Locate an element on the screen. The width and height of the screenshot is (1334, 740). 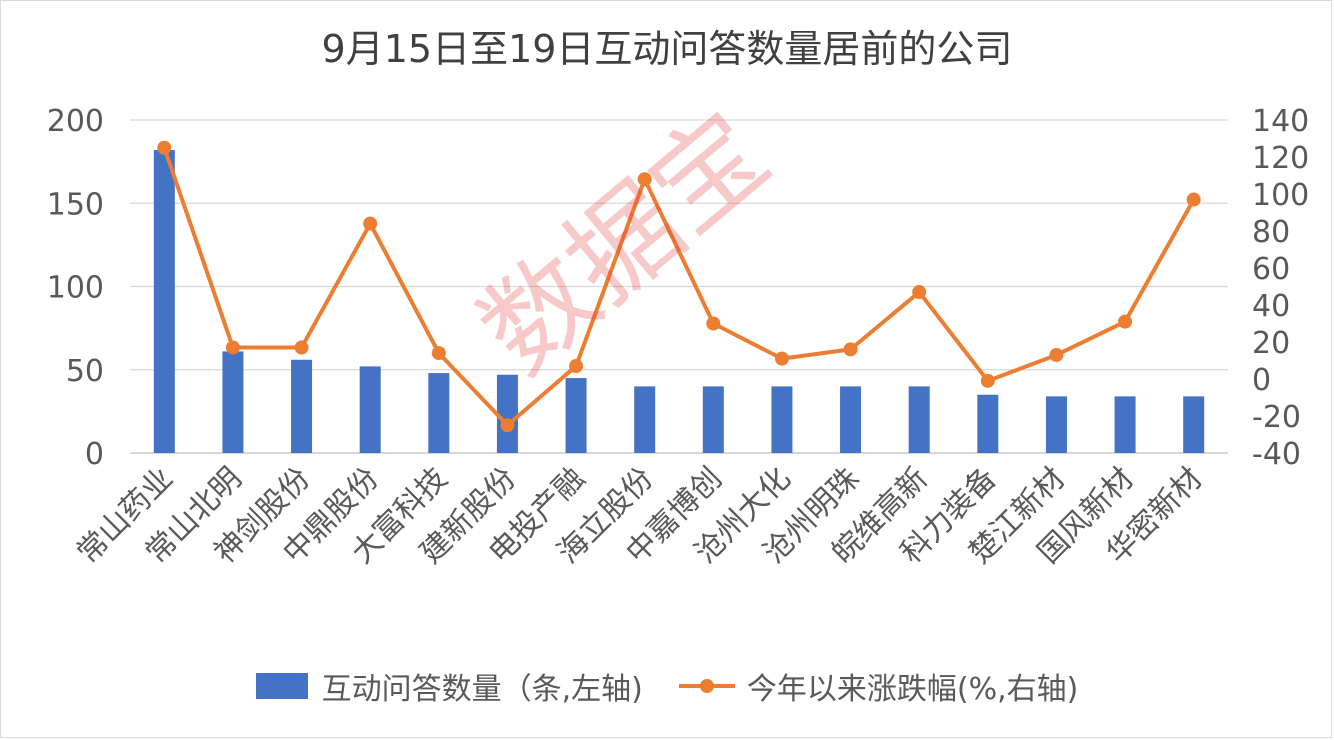
left-axis-tick-label: 50 is located at coordinates (85, 371).